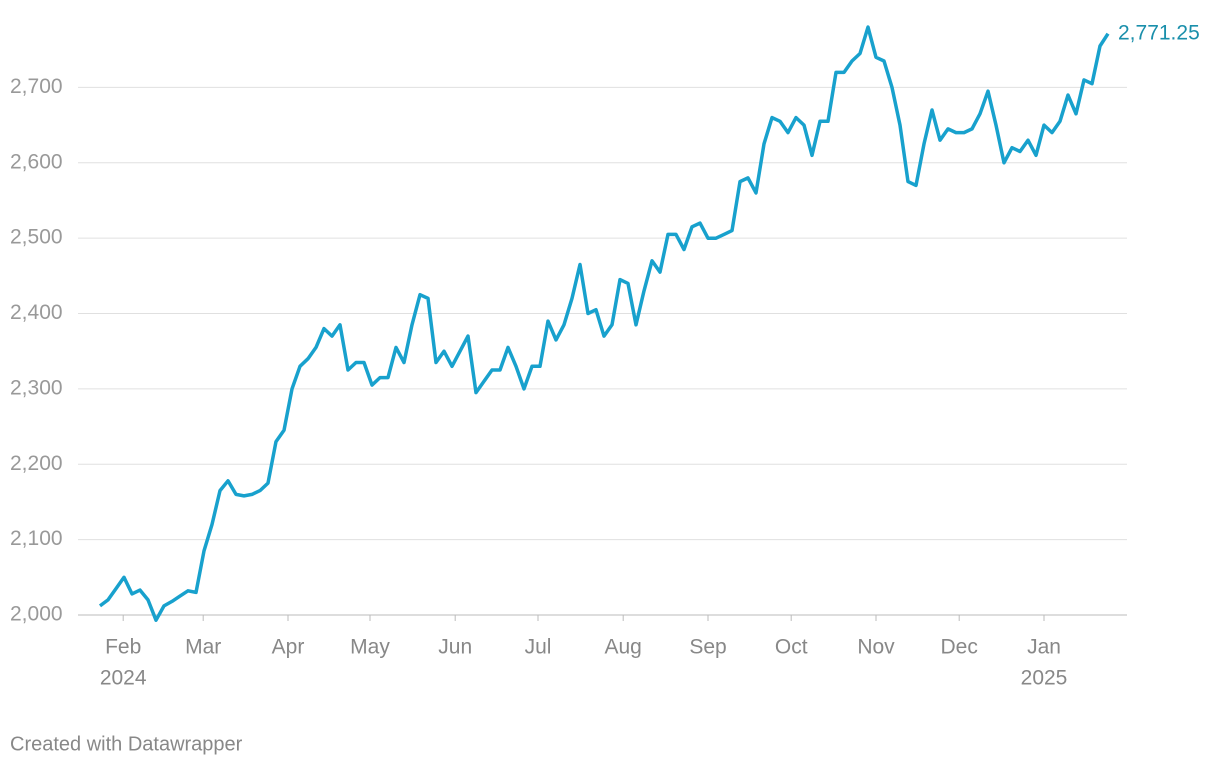 The height and width of the screenshot is (768, 1220). Describe the element at coordinates (36, 538) in the screenshot. I see `y-tick-label: 2,100` at that location.